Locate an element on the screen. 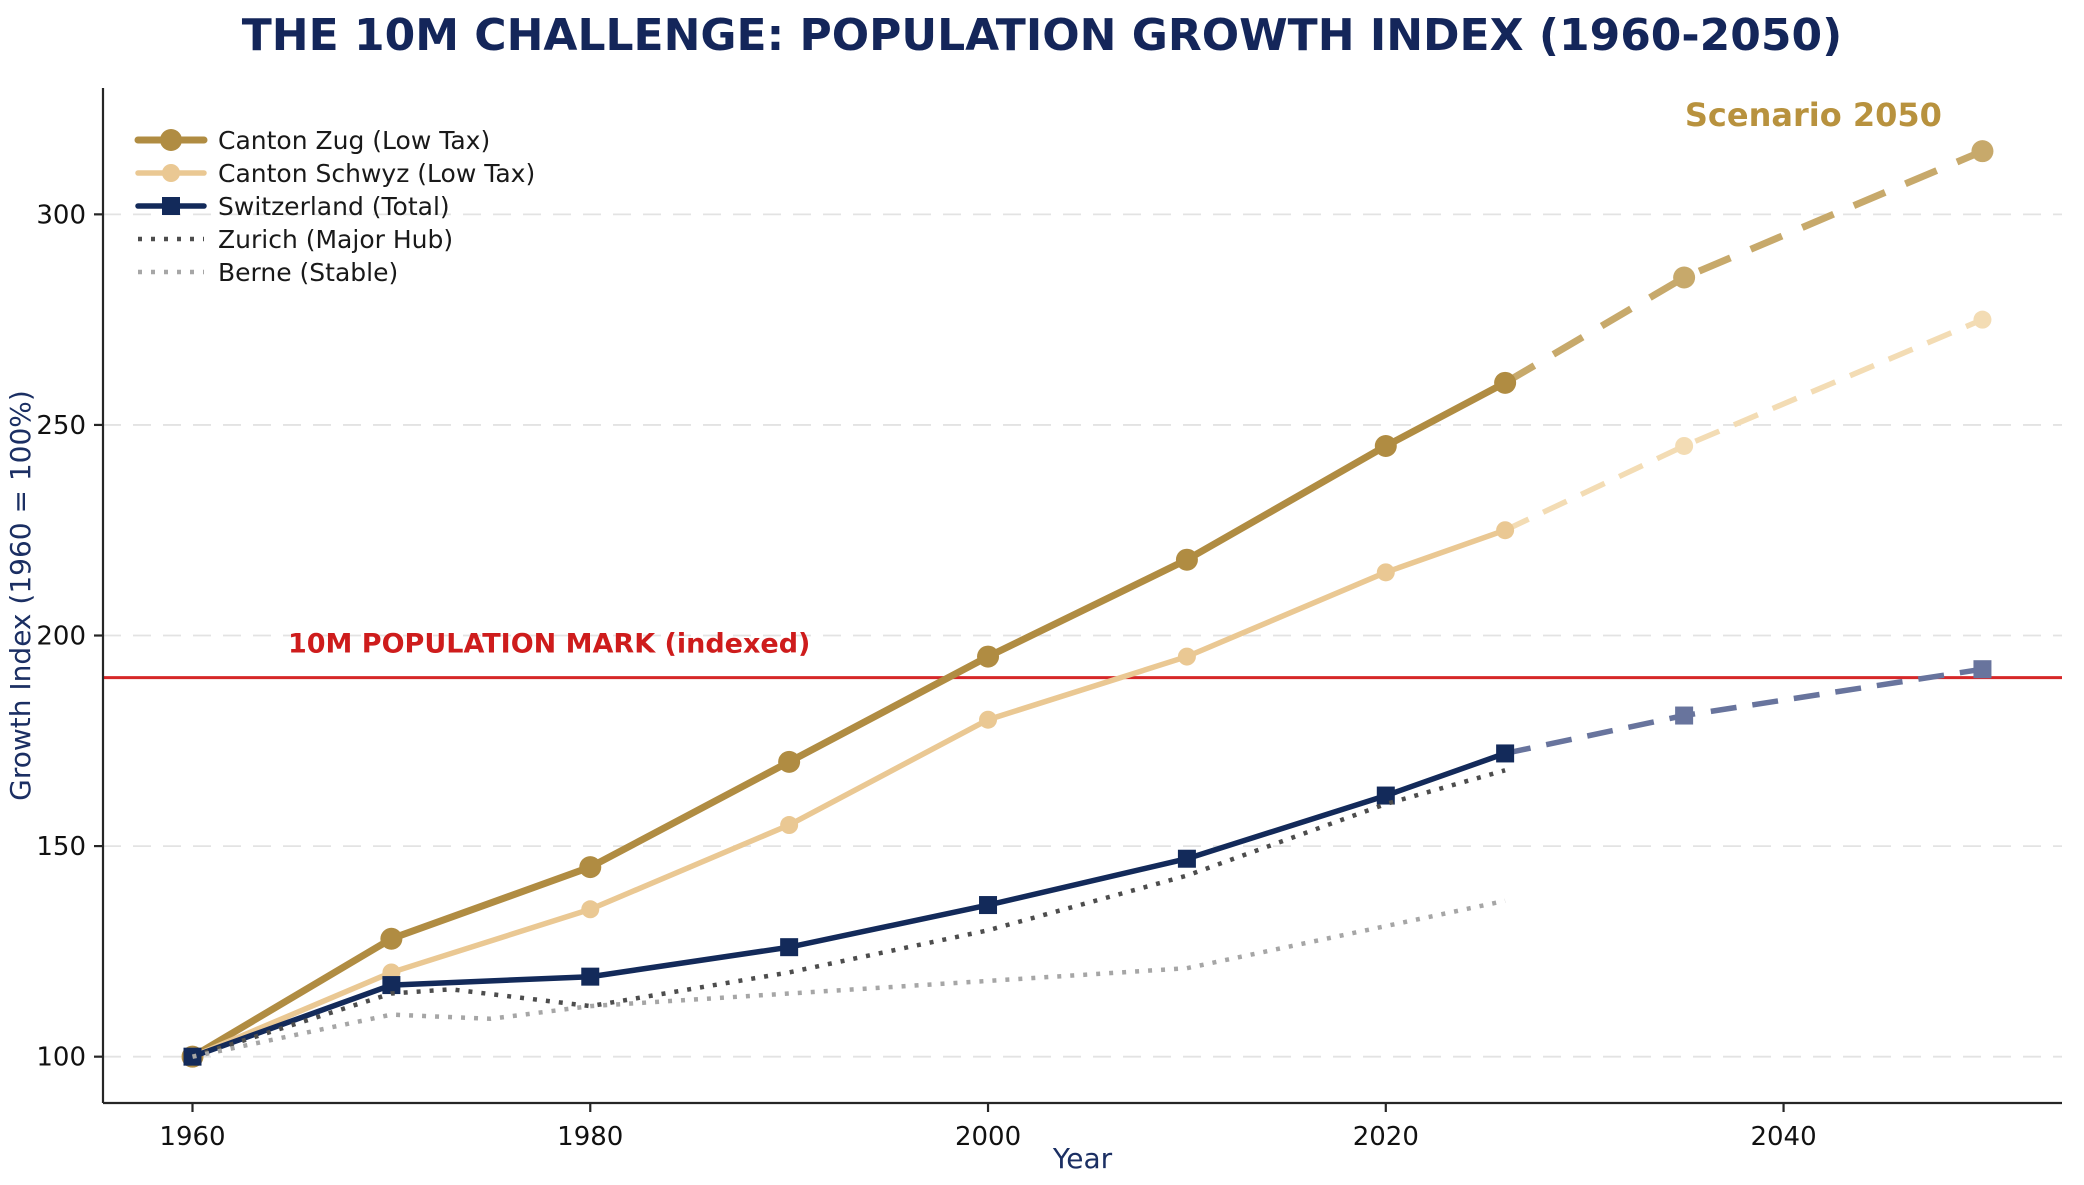  y-tick-label: 250 is located at coordinates (61, 426).